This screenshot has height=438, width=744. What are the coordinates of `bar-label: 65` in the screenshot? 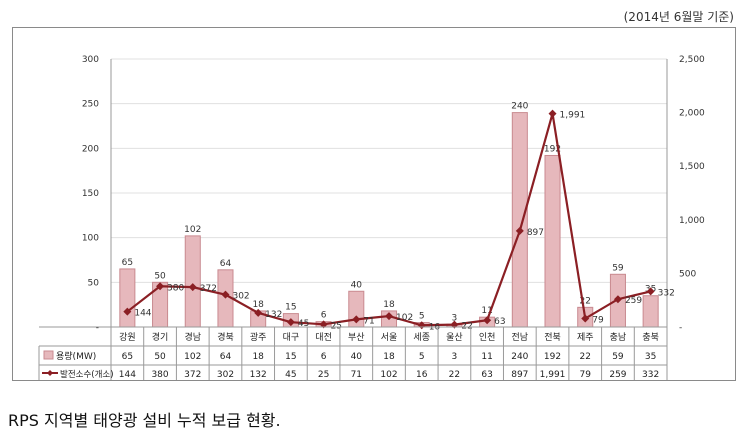 It's located at (127, 263).